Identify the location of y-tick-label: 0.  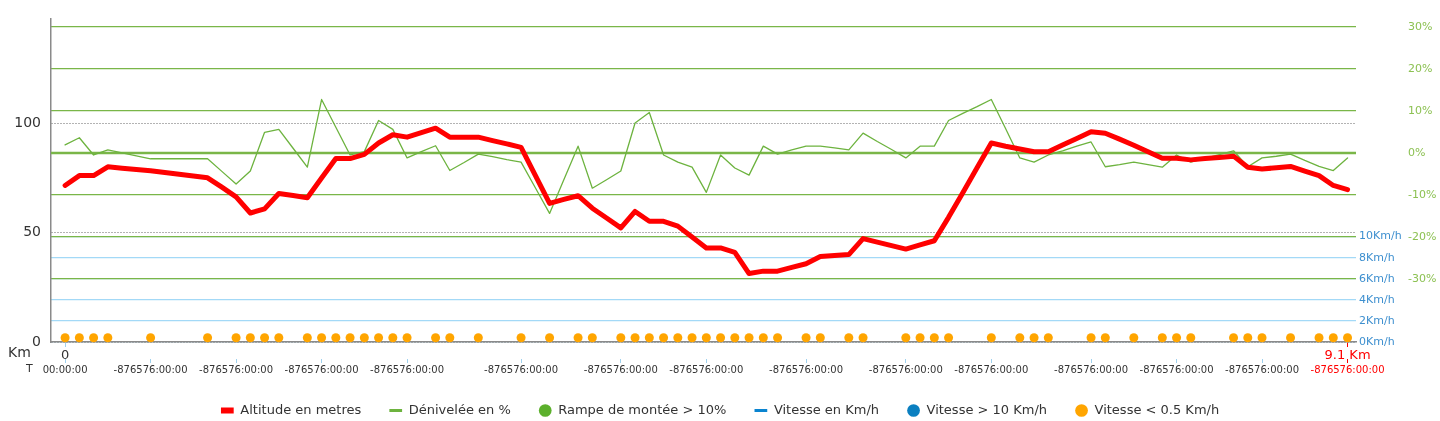
(36, 340).